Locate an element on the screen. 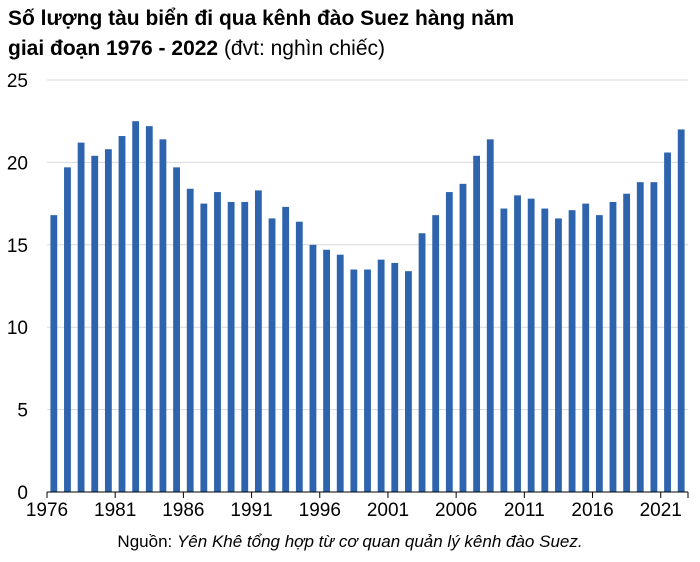  x-tick-label: 1996 is located at coordinates (320, 510).